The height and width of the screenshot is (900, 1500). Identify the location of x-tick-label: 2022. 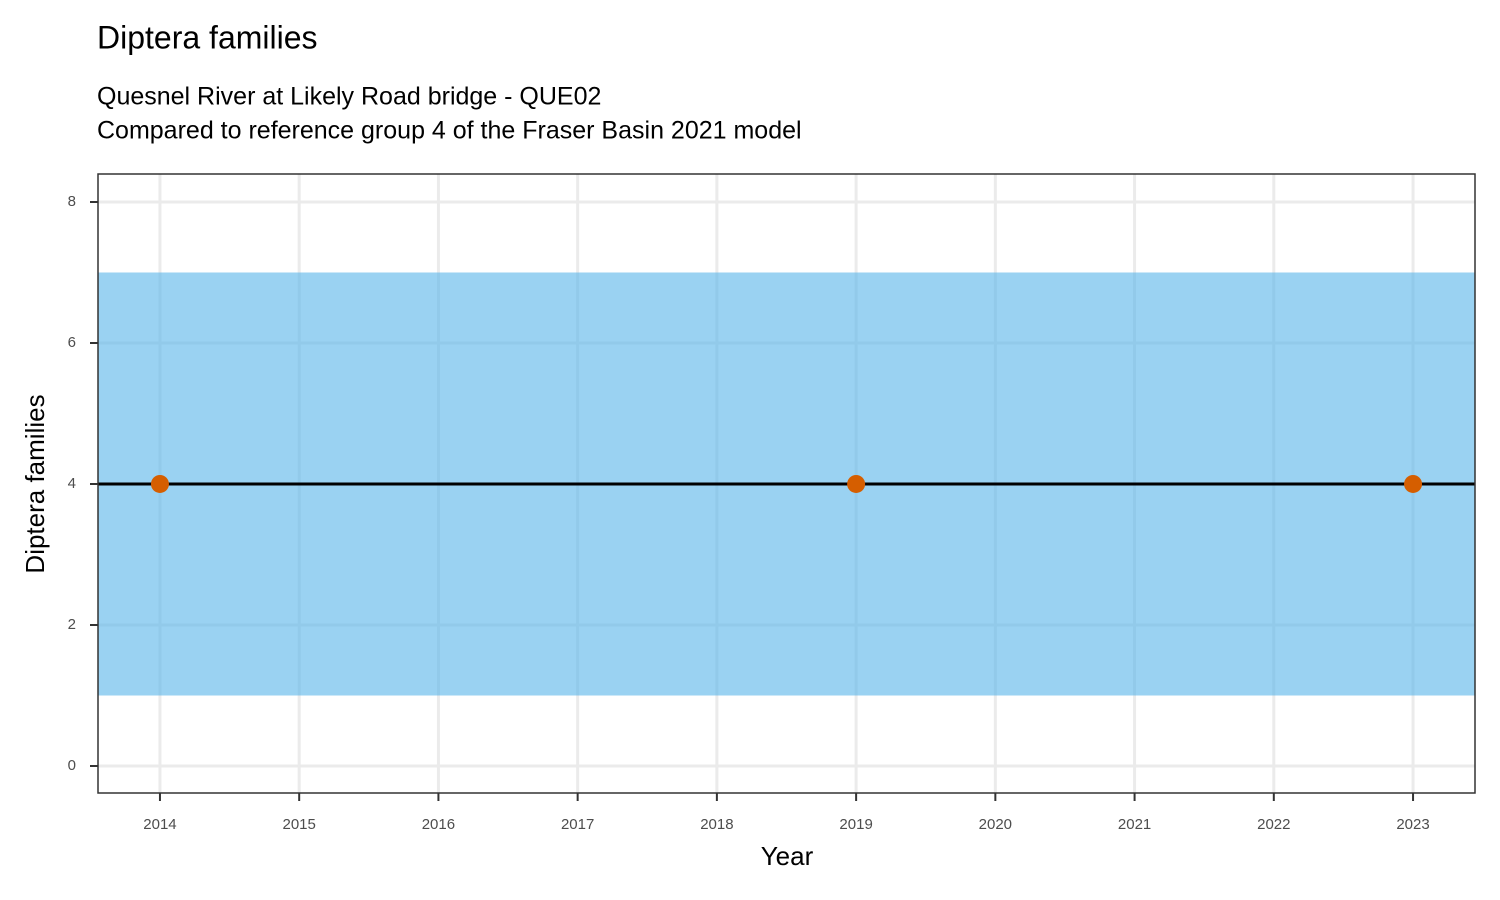
(1273, 824).